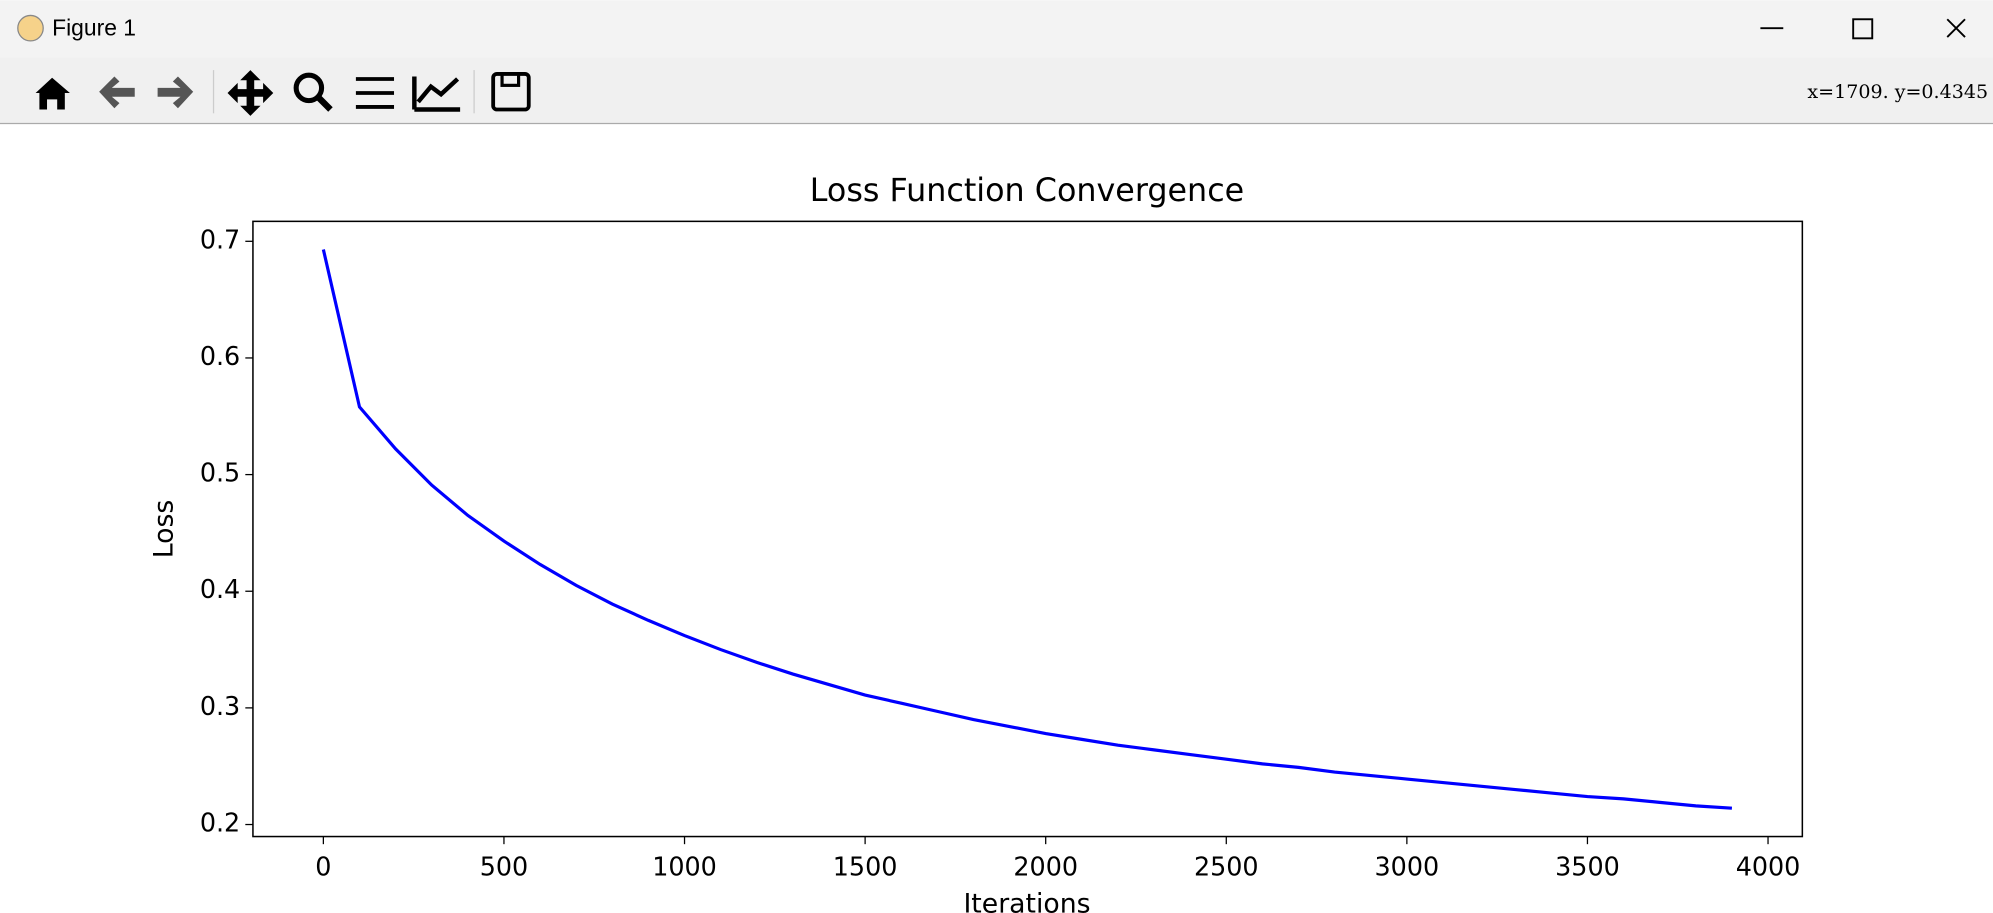  I want to click on x-tick-label: 3000, so click(1407, 866).